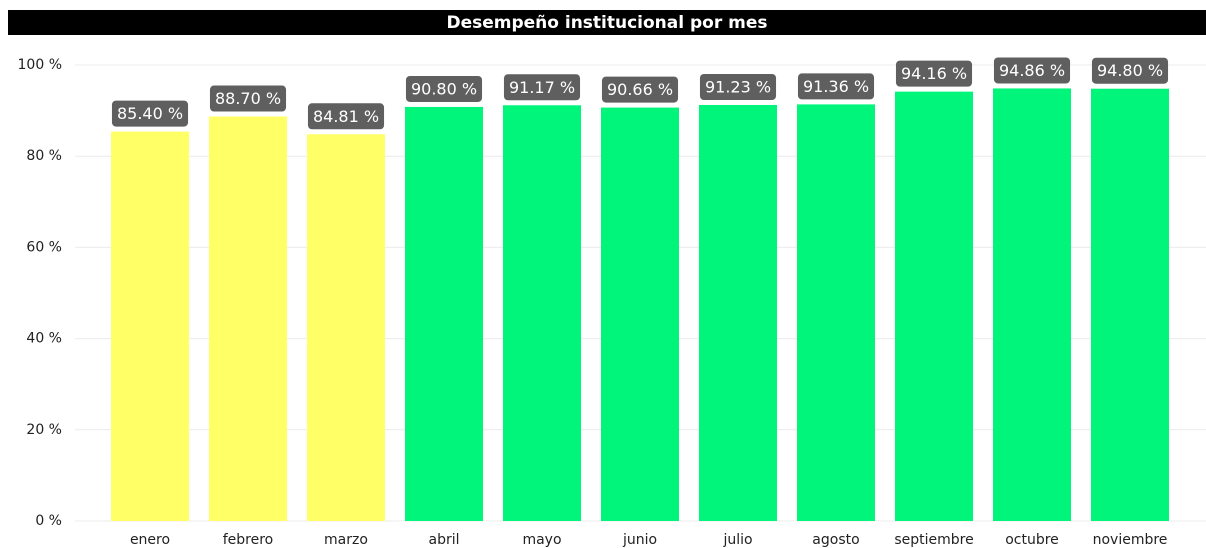  Describe the element at coordinates (40, 65) in the screenshot. I see `y-tick-label: 100 %` at that location.